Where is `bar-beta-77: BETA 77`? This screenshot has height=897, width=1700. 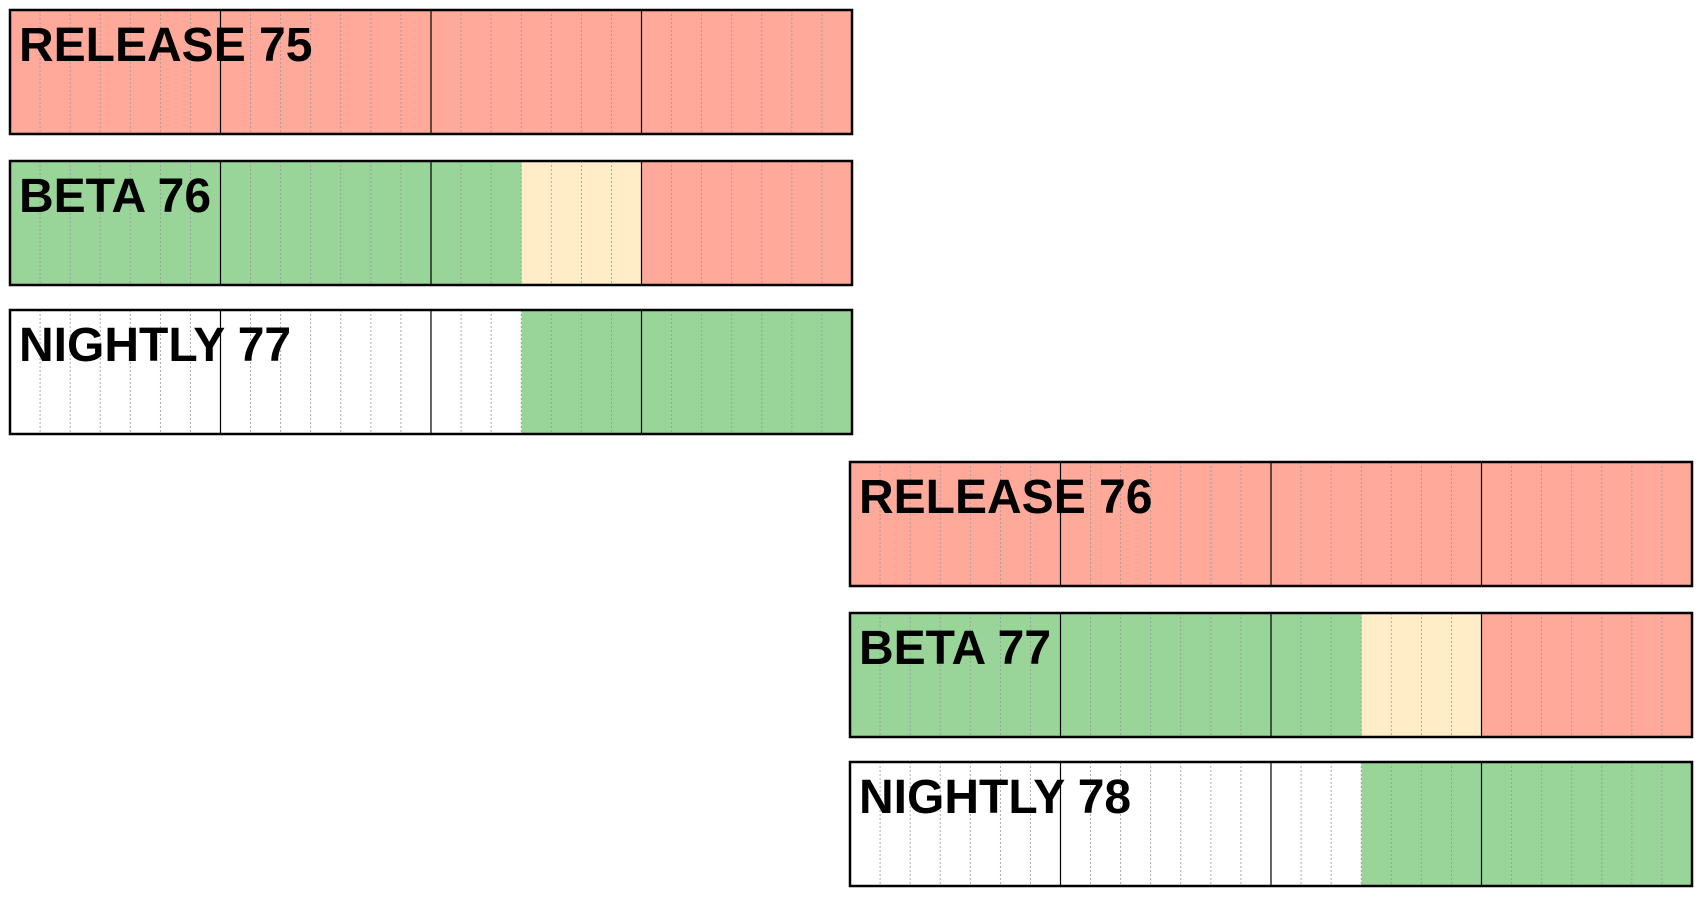 bar-beta-77: BETA 77 is located at coordinates (1271, 675).